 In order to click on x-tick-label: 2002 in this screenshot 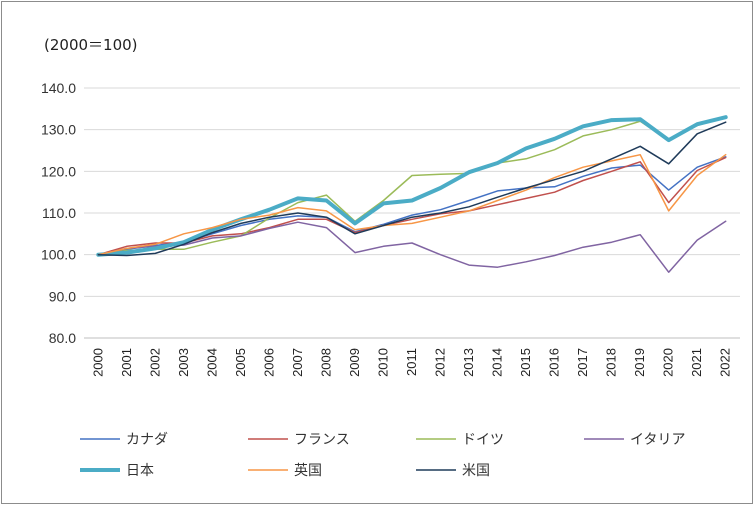, I will do `click(154, 362)`.